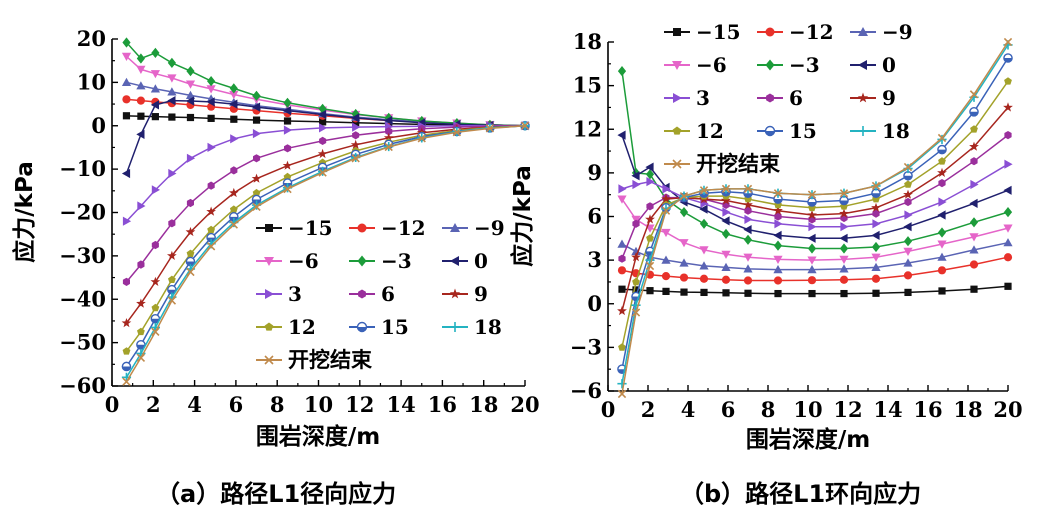 This screenshot has width=1040, height=528. What do you see at coordinates (815, 160) in the screenshot?
I see `series--3` at bounding box center [815, 160].